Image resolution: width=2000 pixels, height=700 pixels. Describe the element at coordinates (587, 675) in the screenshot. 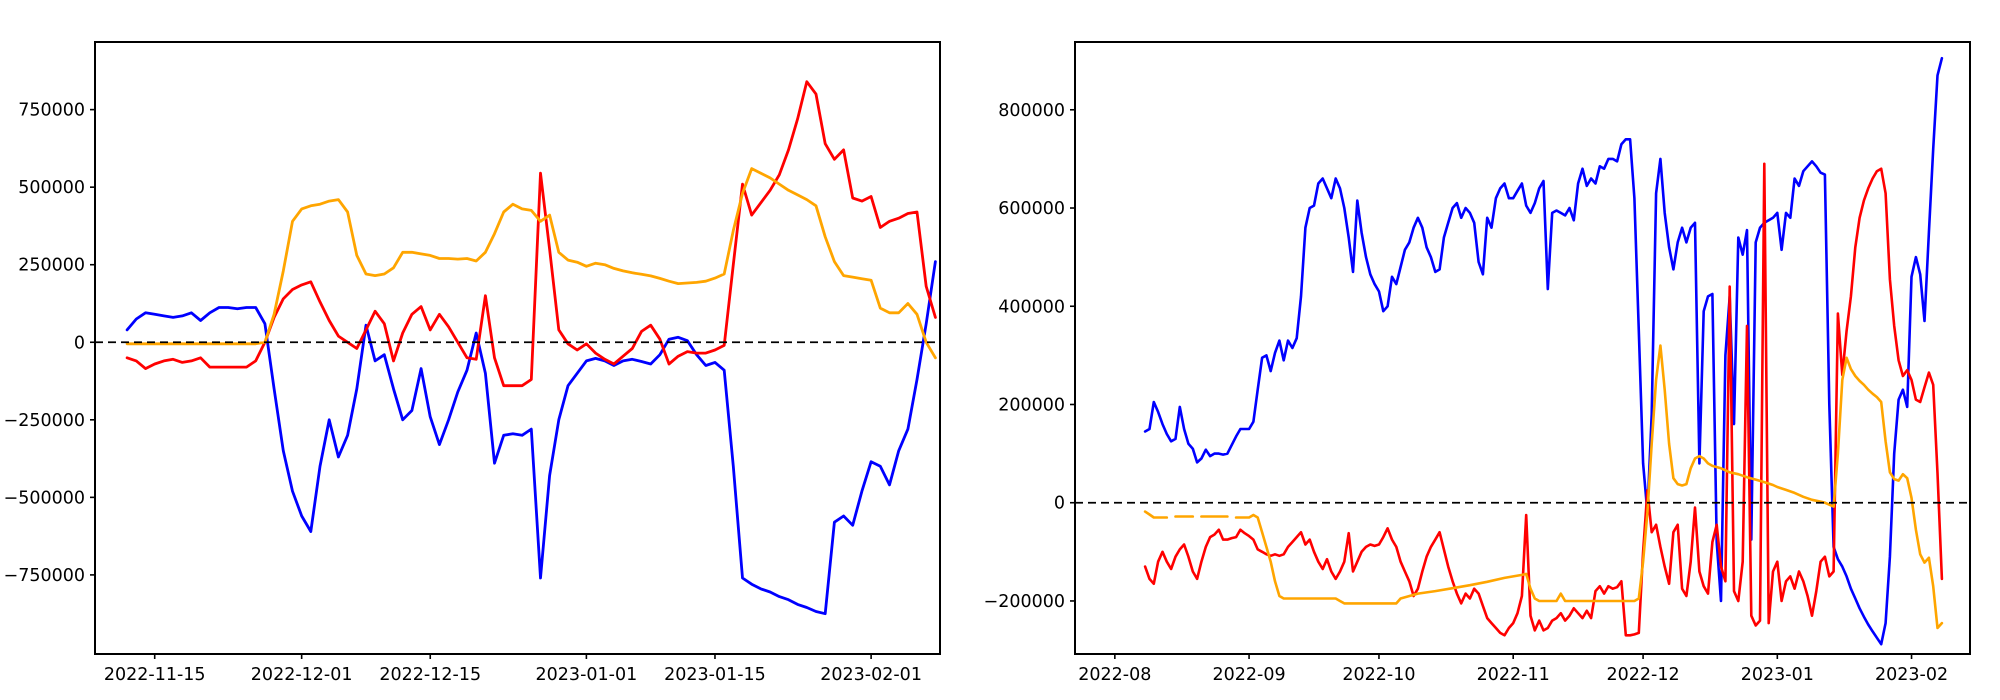

I see `x-tick-label: 2023-01-01` at that location.